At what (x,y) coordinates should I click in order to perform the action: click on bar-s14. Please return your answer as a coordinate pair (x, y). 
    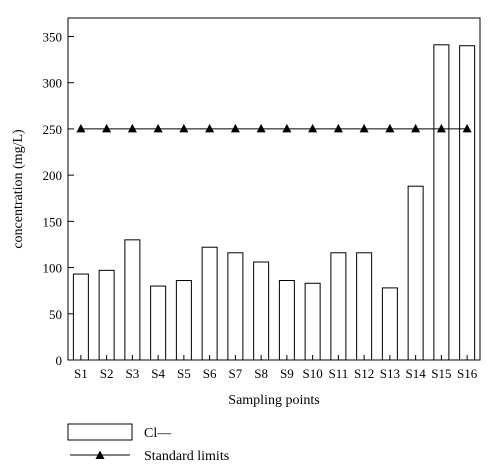
    Looking at the image, I should click on (415, 273).